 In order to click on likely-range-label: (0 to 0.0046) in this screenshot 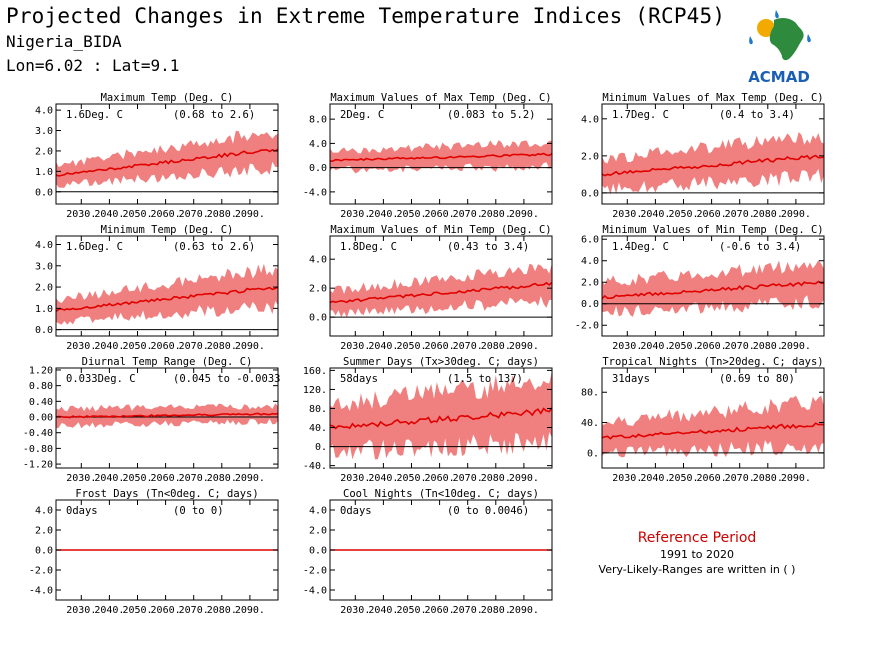, I will do `click(488, 511)`.